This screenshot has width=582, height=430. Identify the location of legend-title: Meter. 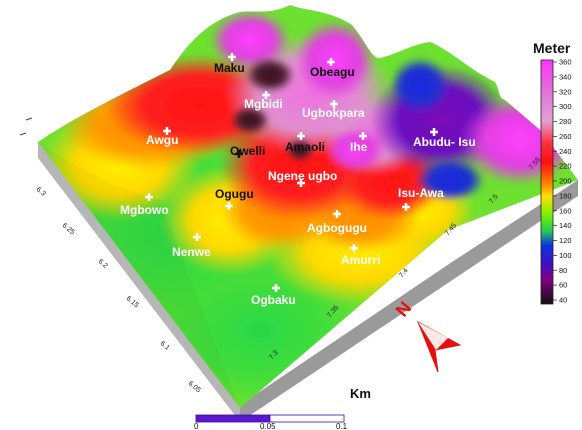
(552, 48).